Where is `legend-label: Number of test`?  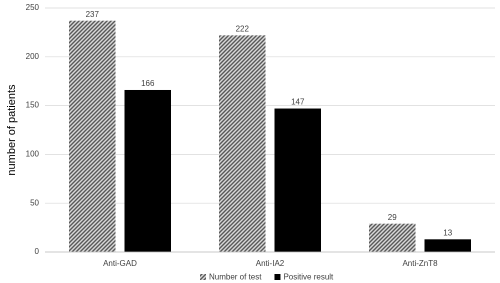 legend-label: Number of test is located at coordinates (235, 277).